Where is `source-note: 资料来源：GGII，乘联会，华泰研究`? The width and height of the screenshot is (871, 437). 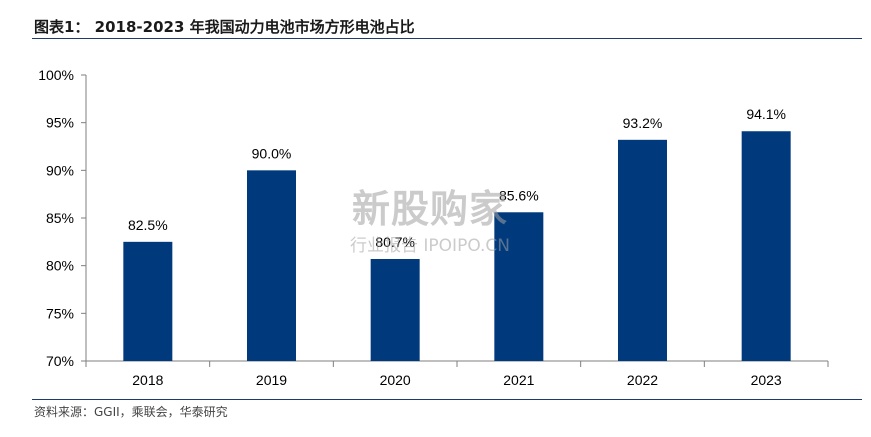 source-note: 资料来源：GGII，乘联会，华泰研究 is located at coordinates (131, 412).